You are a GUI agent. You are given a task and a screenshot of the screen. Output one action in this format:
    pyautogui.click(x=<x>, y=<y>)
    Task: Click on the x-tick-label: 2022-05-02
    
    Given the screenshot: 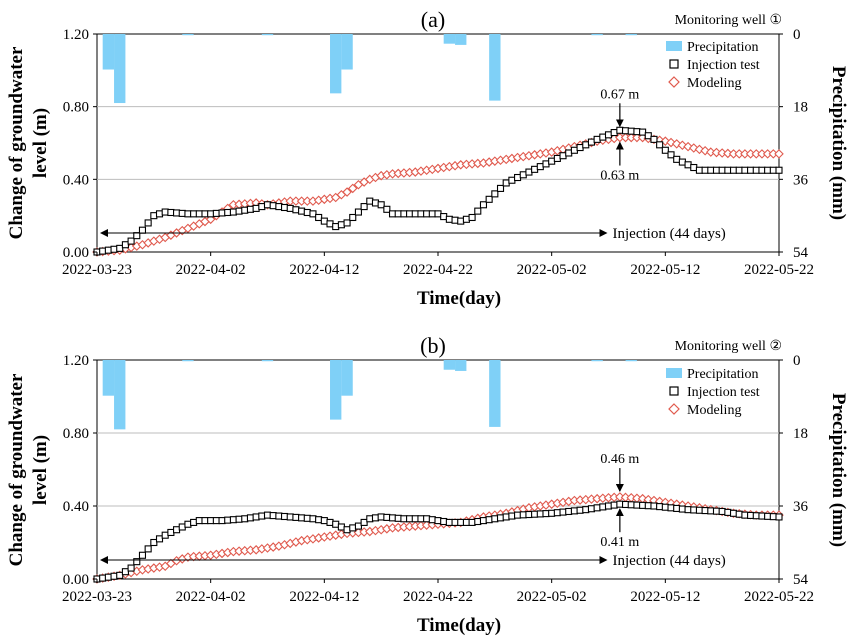 What is the action you would take?
    pyautogui.click(x=552, y=597)
    